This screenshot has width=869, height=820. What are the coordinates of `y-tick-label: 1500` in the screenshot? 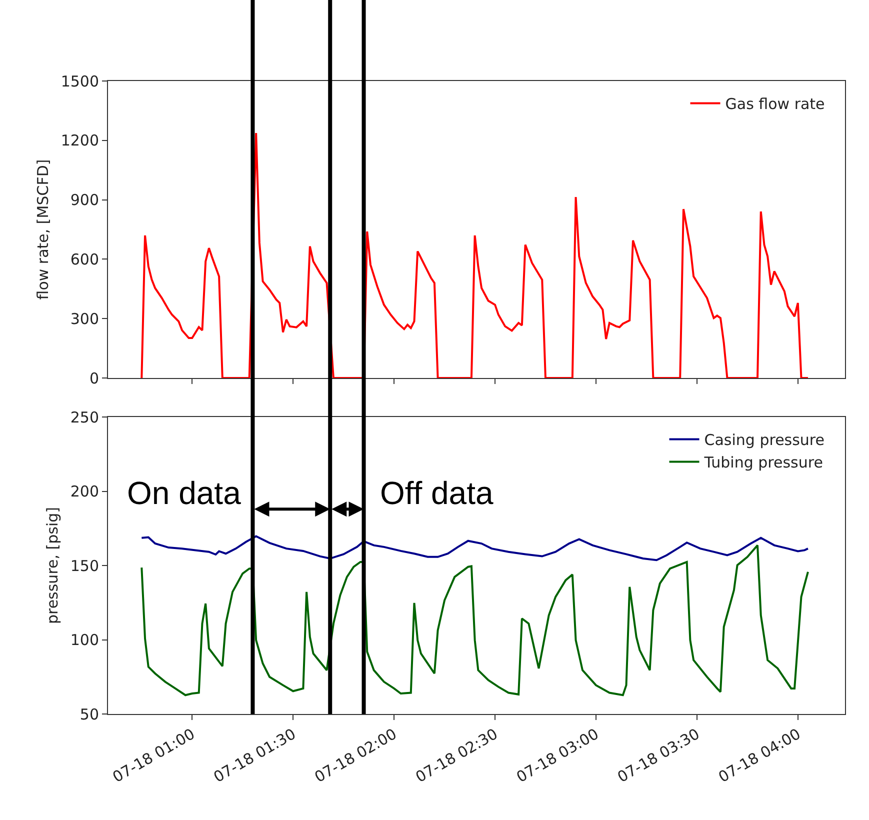 It's located at (79, 81).